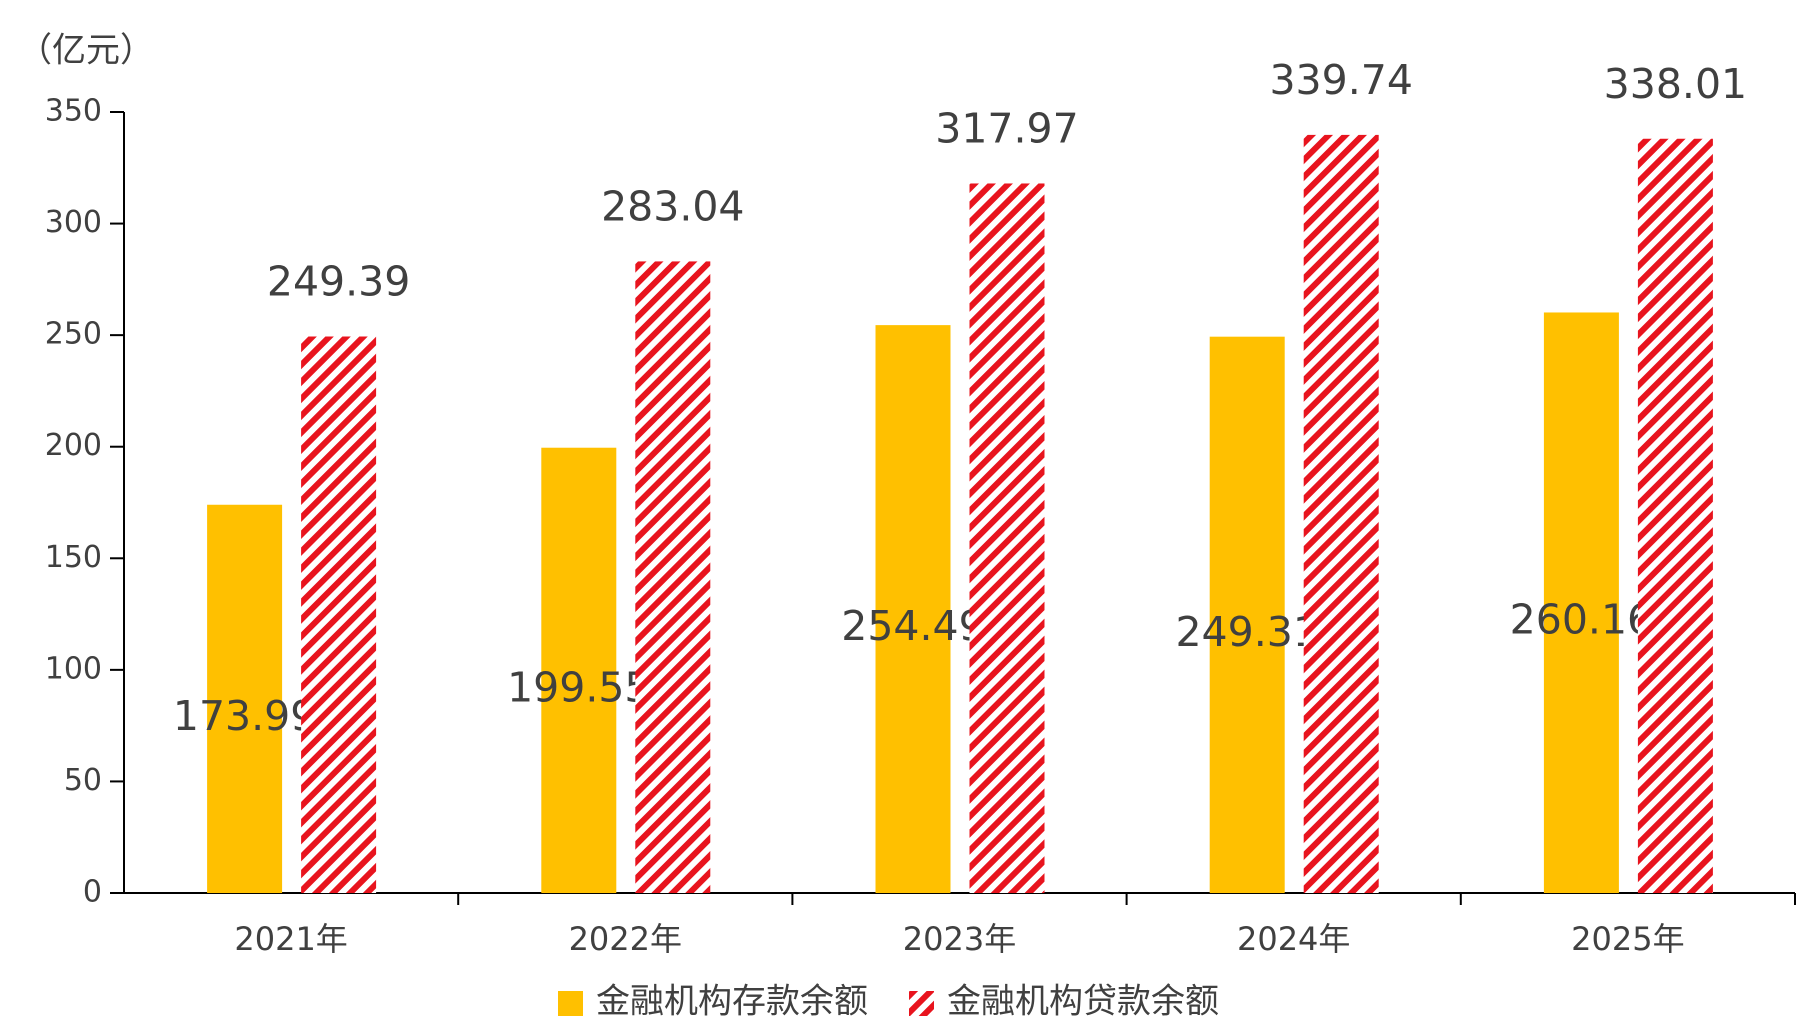 The image size is (1804, 1033). Describe the element at coordinates (73, 111) in the screenshot. I see `y-tick-label: 350` at that location.